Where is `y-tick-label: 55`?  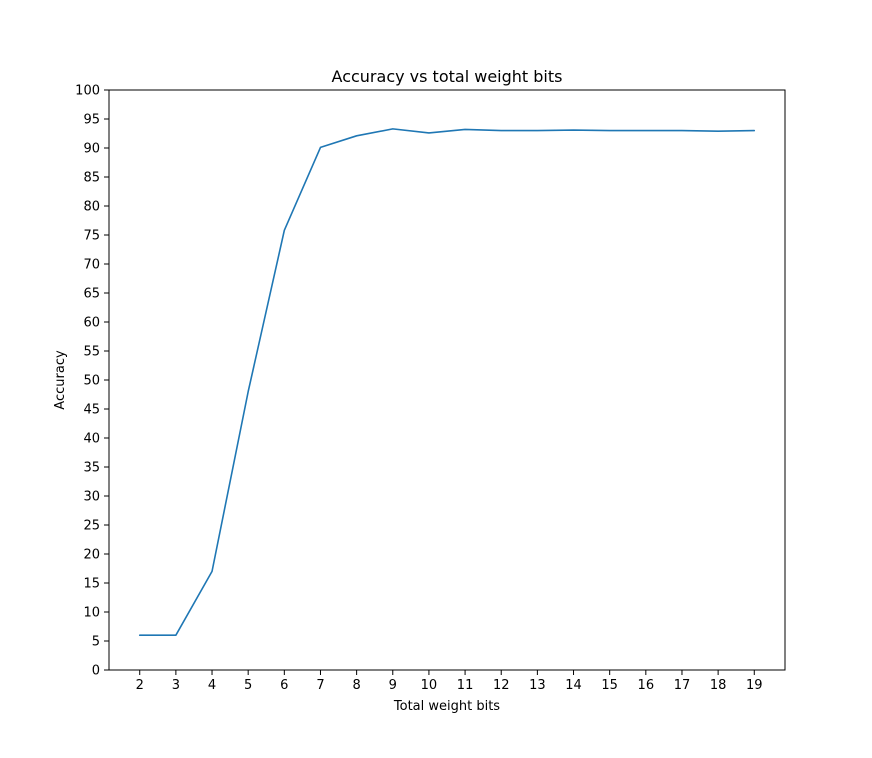 y-tick-label: 55 is located at coordinates (91, 352).